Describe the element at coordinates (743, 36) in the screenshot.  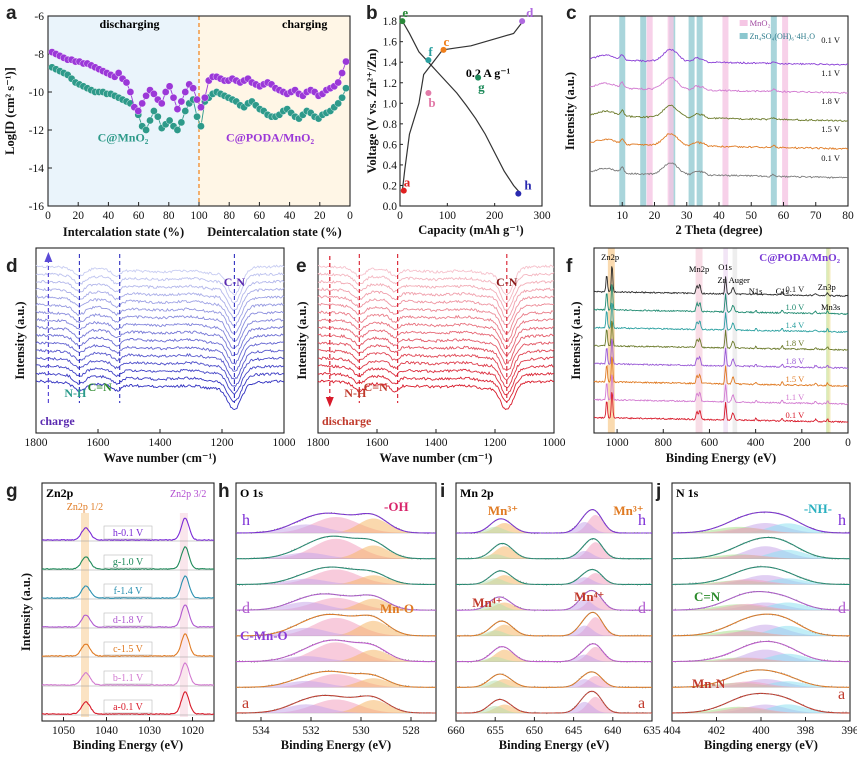
I see `legend-swatch-zhs` at that location.